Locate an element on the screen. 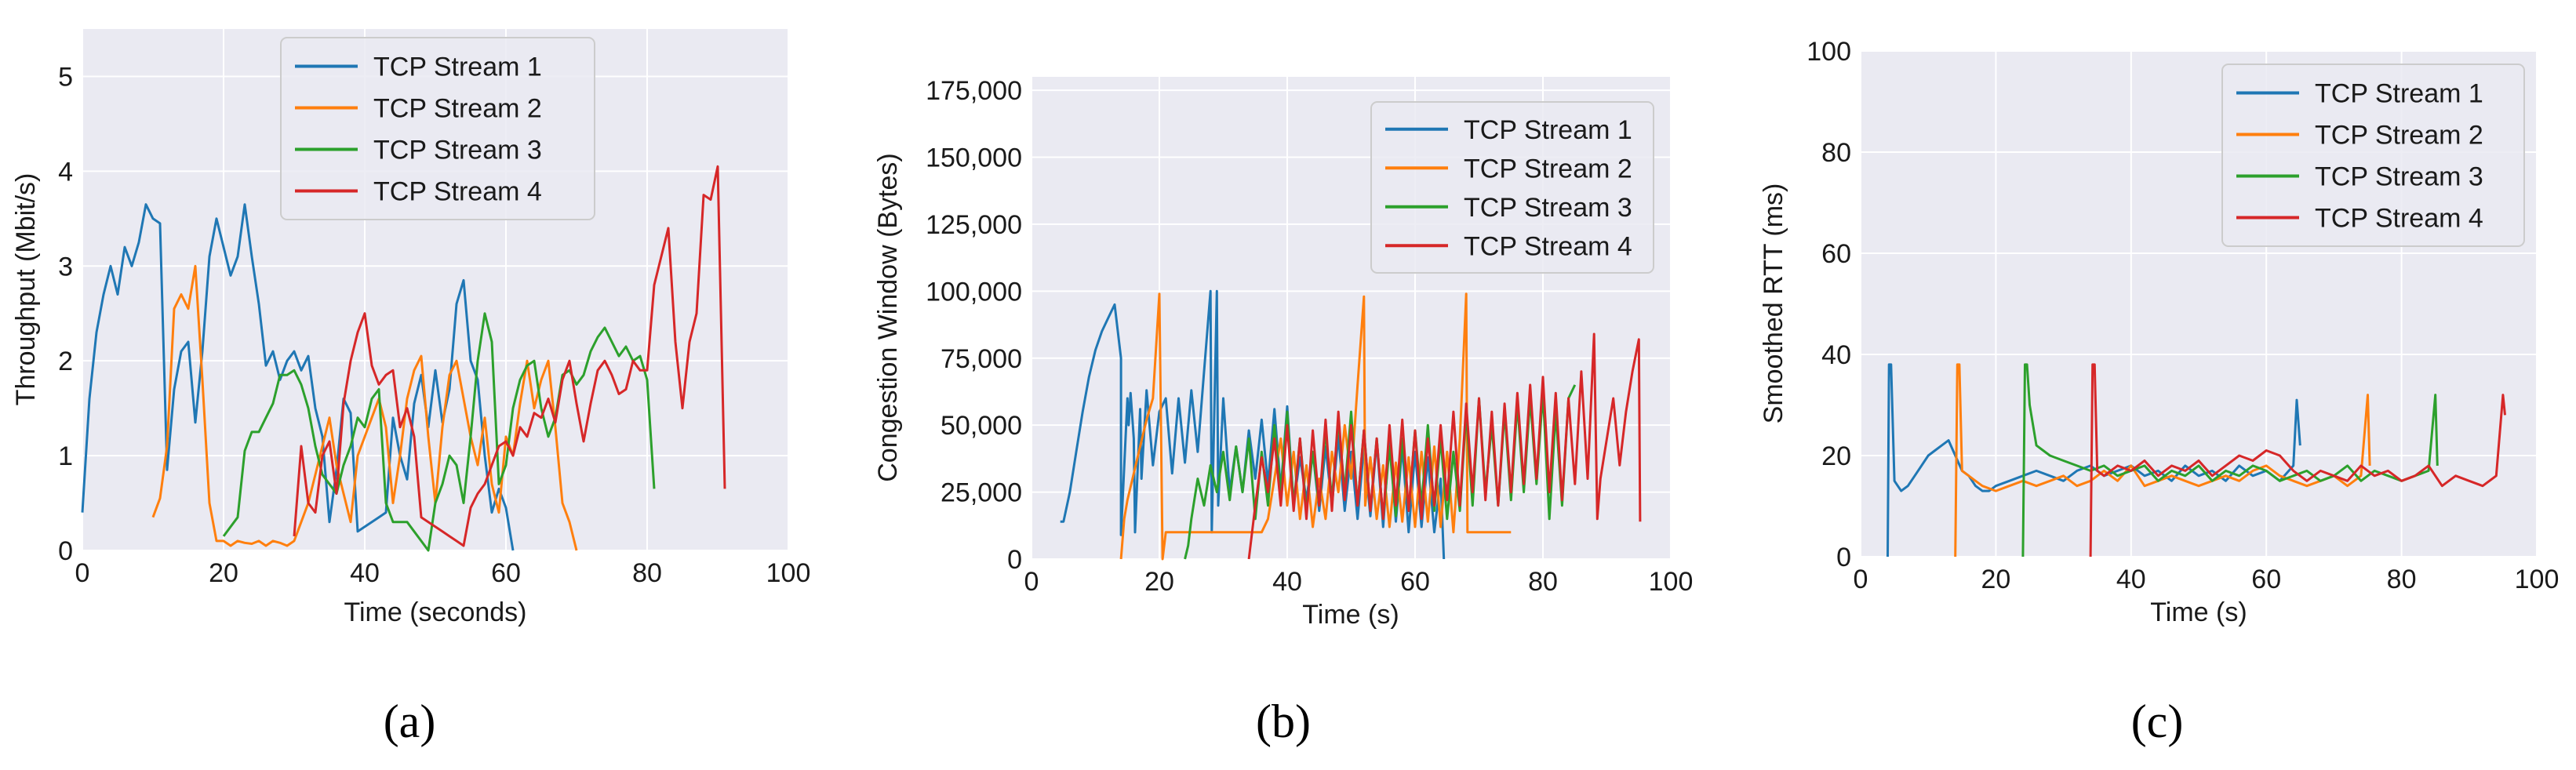 The image size is (2576, 770). caption-a: (a) is located at coordinates (410, 721).